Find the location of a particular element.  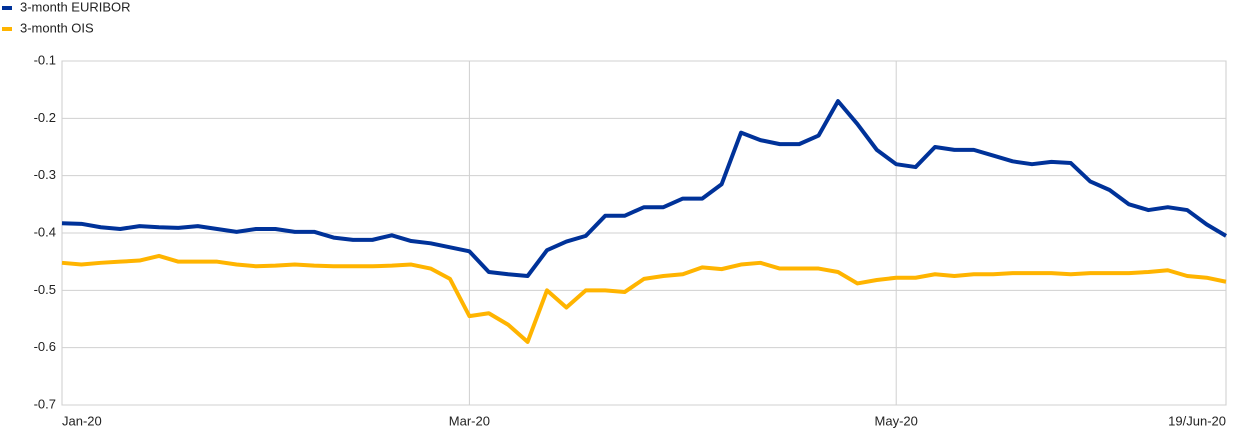

y-tick-label: -0.6 is located at coordinates (45, 346).